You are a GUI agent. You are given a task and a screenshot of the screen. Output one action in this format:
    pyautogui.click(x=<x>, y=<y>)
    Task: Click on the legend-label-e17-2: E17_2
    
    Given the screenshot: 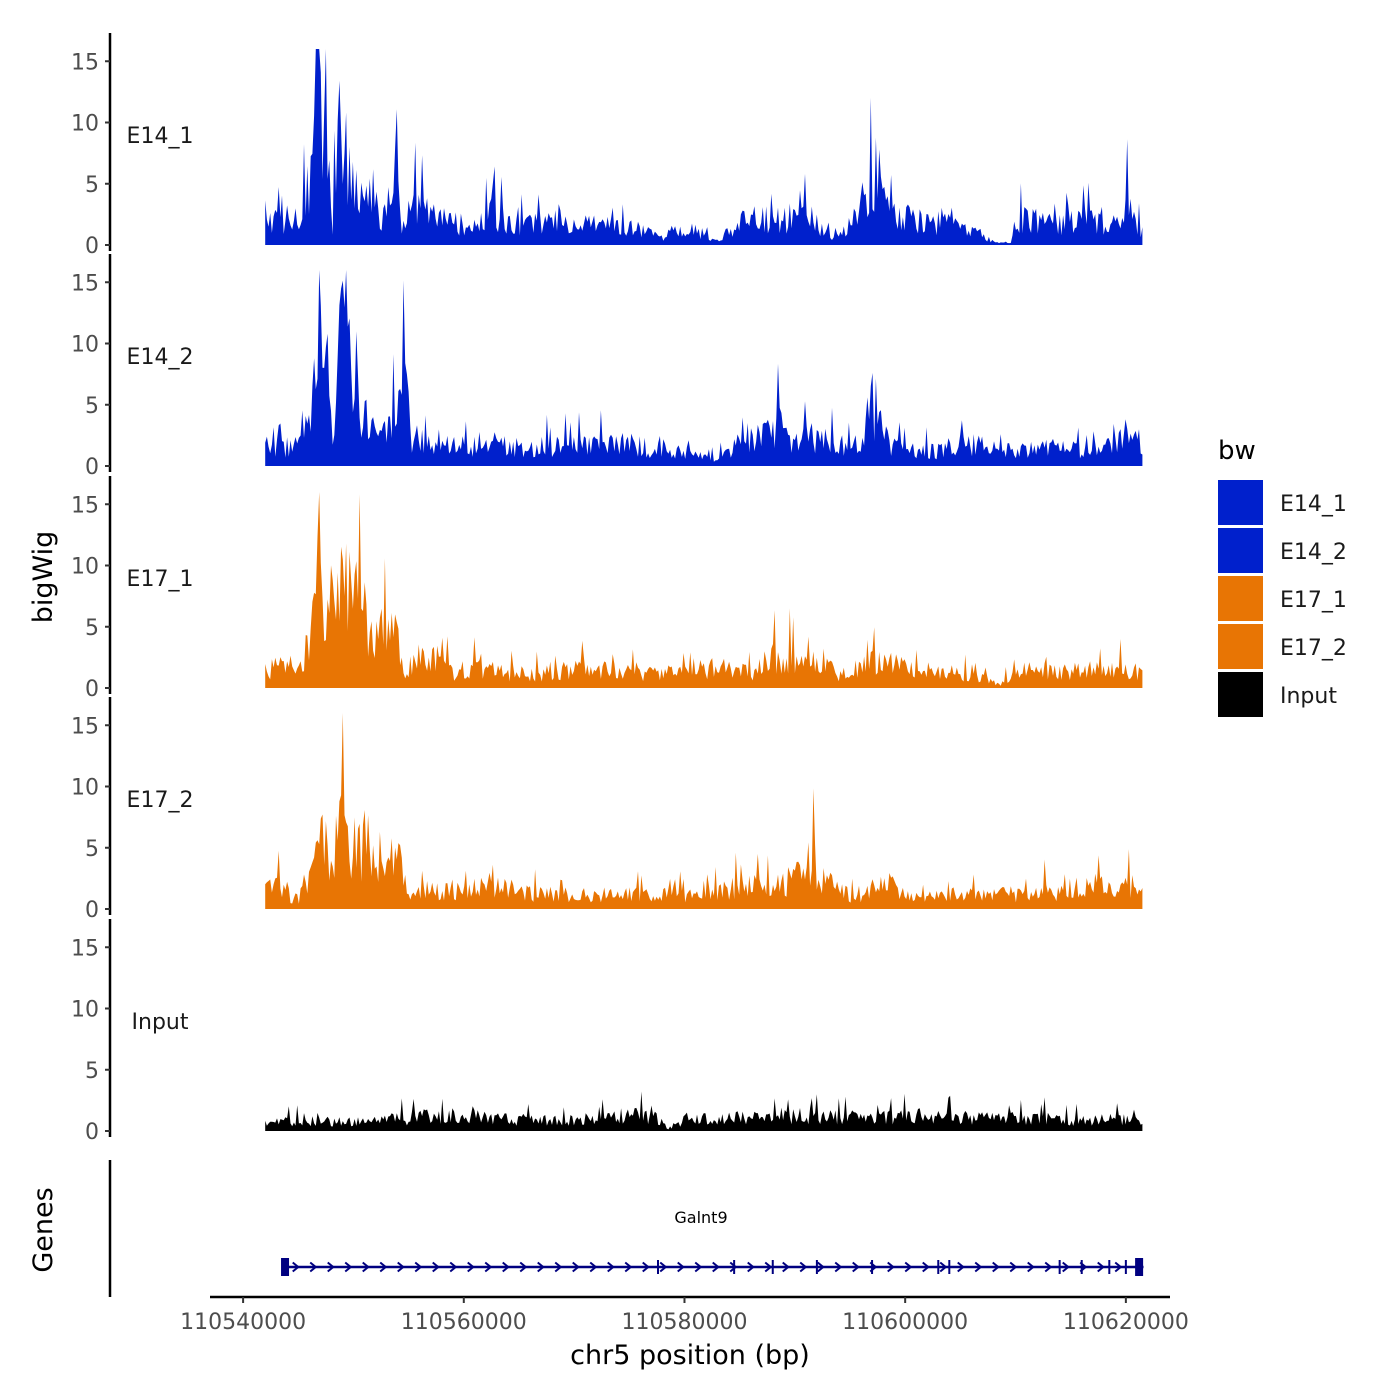 What is the action you would take?
    pyautogui.click(x=1313, y=648)
    